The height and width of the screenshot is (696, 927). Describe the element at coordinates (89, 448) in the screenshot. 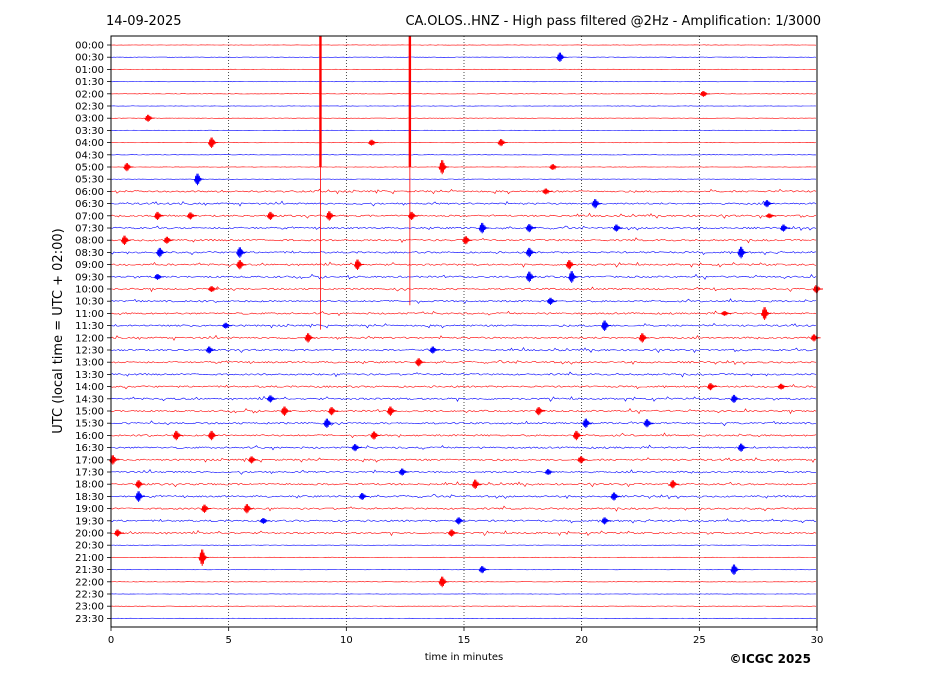

I see `y-tick-label: 16:30` at that location.